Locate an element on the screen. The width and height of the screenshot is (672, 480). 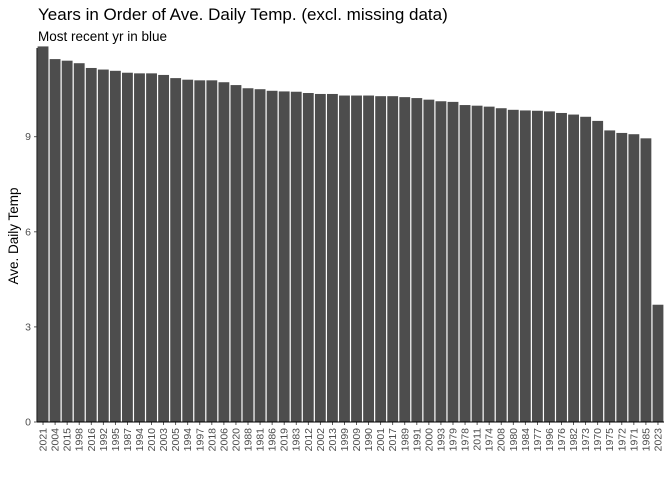
bar-2015 is located at coordinates (67, 241).